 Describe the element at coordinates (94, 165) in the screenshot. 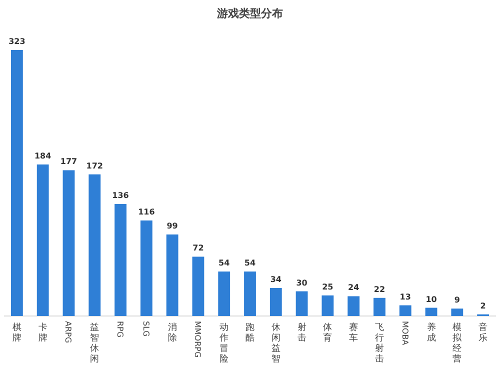

I see `data-label: 172` at that location.